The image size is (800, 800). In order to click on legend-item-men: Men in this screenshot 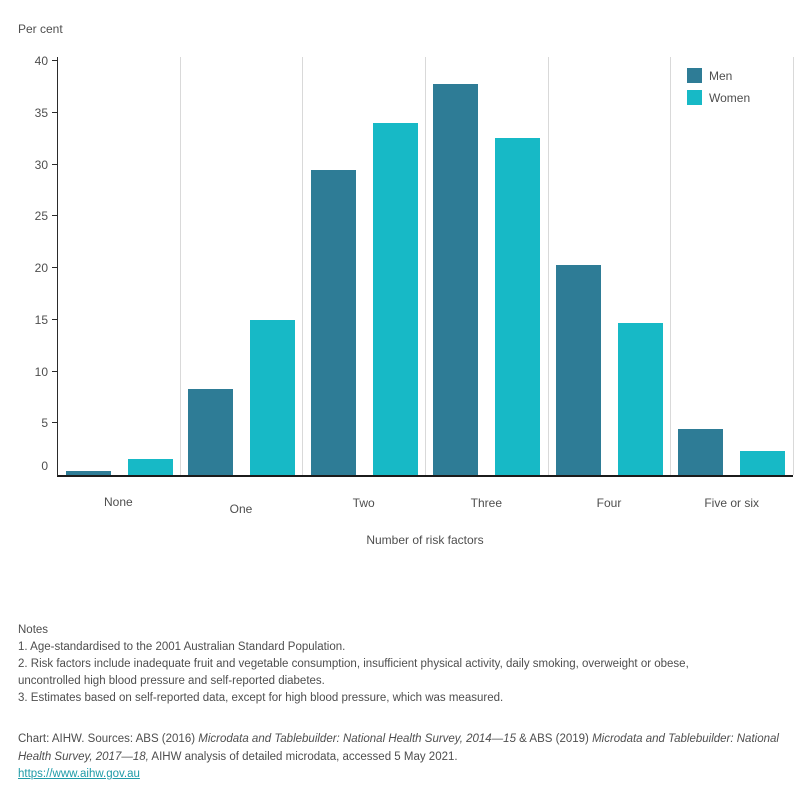, I will do `click(718, 75)`.